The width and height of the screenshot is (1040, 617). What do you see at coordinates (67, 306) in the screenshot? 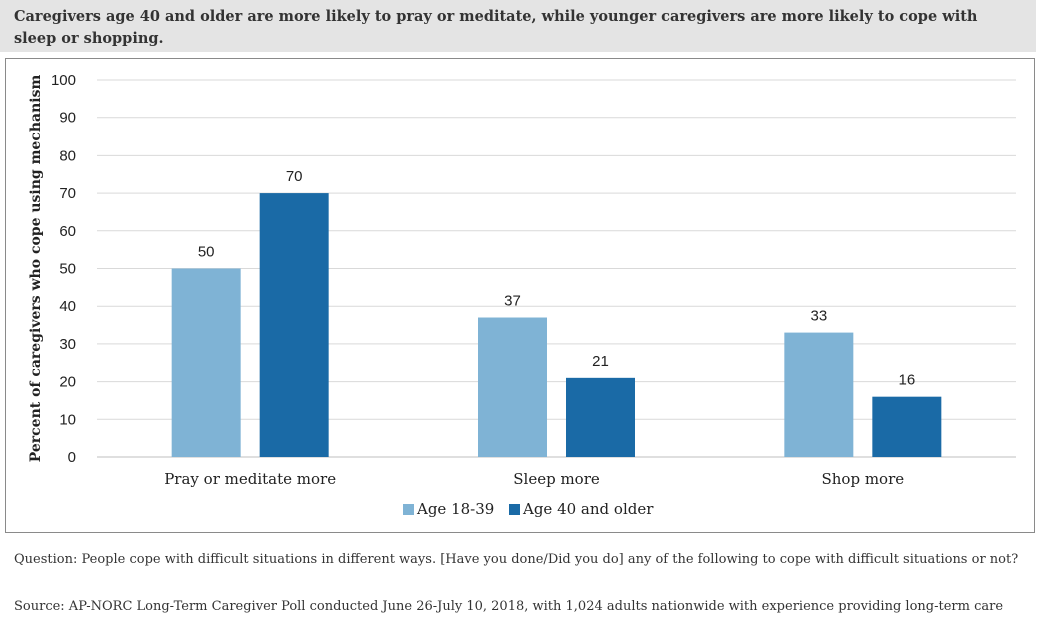
I see `y-tick-label-40: 40` at bounding box center [67, 306].